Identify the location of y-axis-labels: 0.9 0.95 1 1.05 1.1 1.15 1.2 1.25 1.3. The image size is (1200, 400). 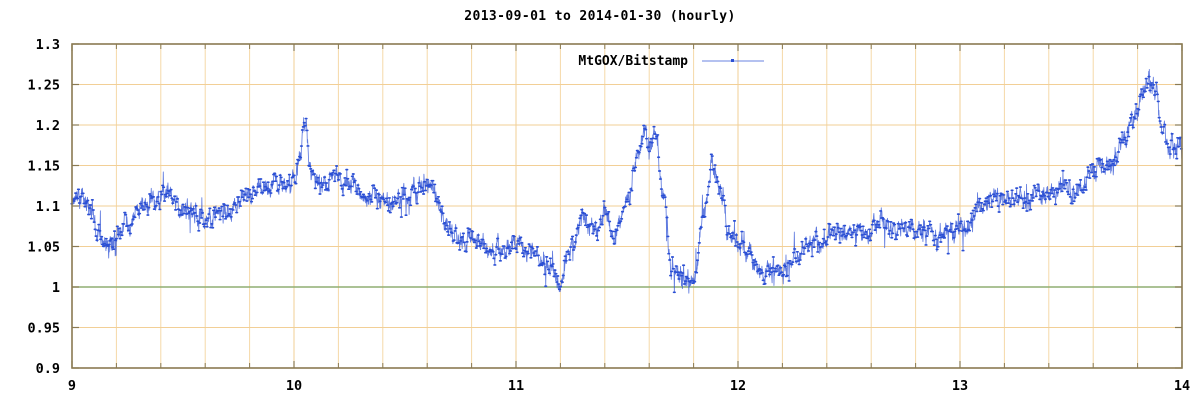
(43, 207).